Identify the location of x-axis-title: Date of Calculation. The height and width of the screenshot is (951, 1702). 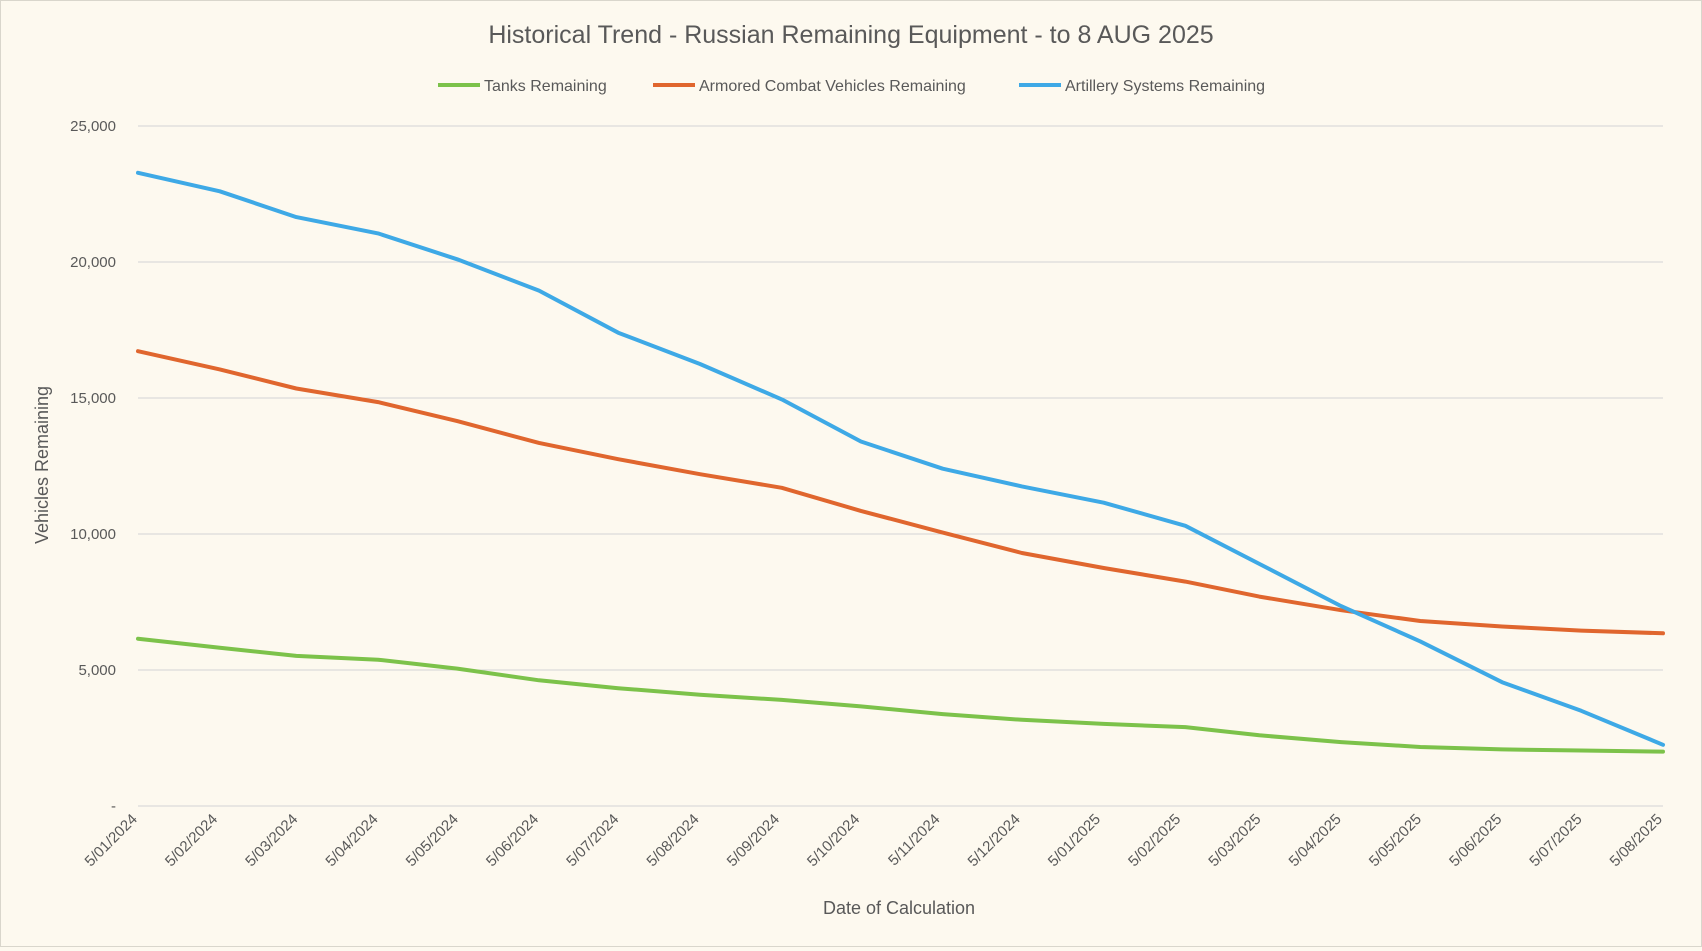
(899, 908).